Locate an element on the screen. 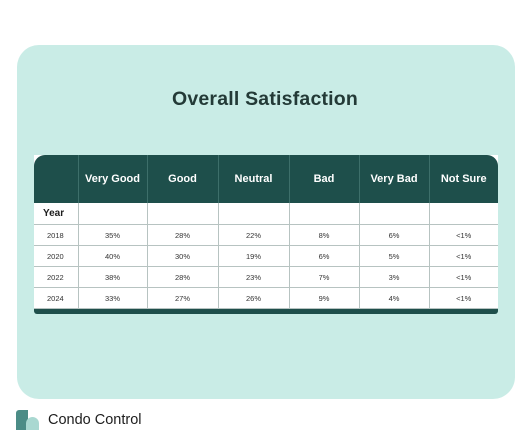 The width and height of the screenshot is (530, 442). value-cell: 23% is located at coordinates (254, 277).